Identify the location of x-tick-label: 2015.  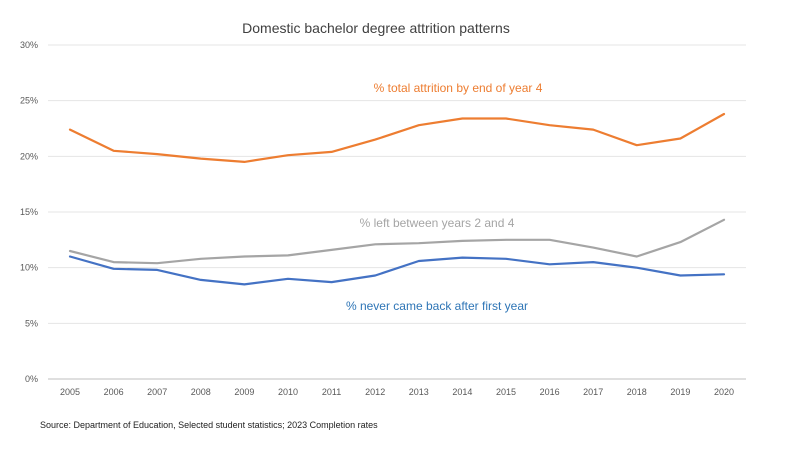
(506, 392).